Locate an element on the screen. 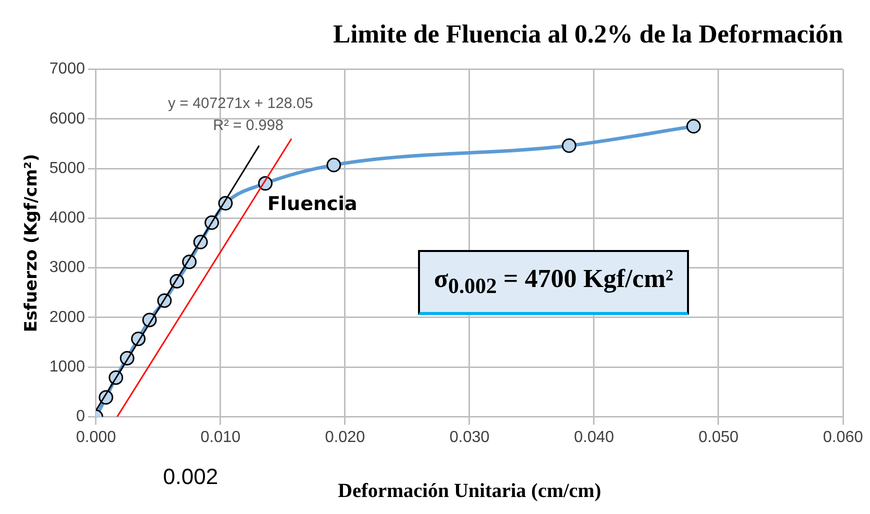 The height and width of the screenshot is (514, 870). y-tick-label: 1000 is located at coordinates (67, 367).